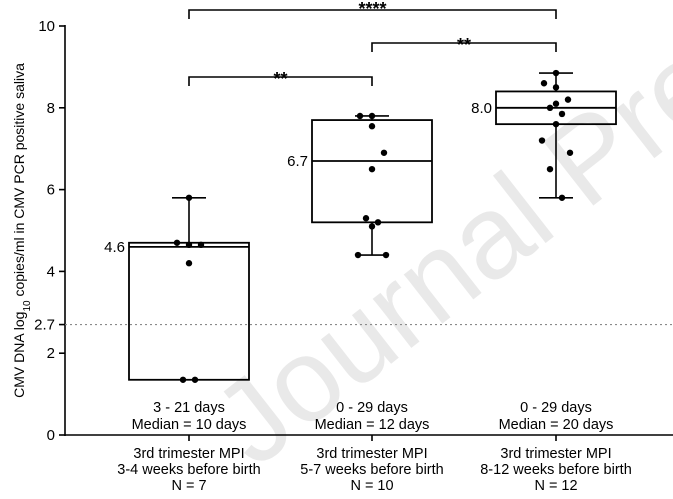  I want to click on x-category-label: N = 12, so click(555, 486).